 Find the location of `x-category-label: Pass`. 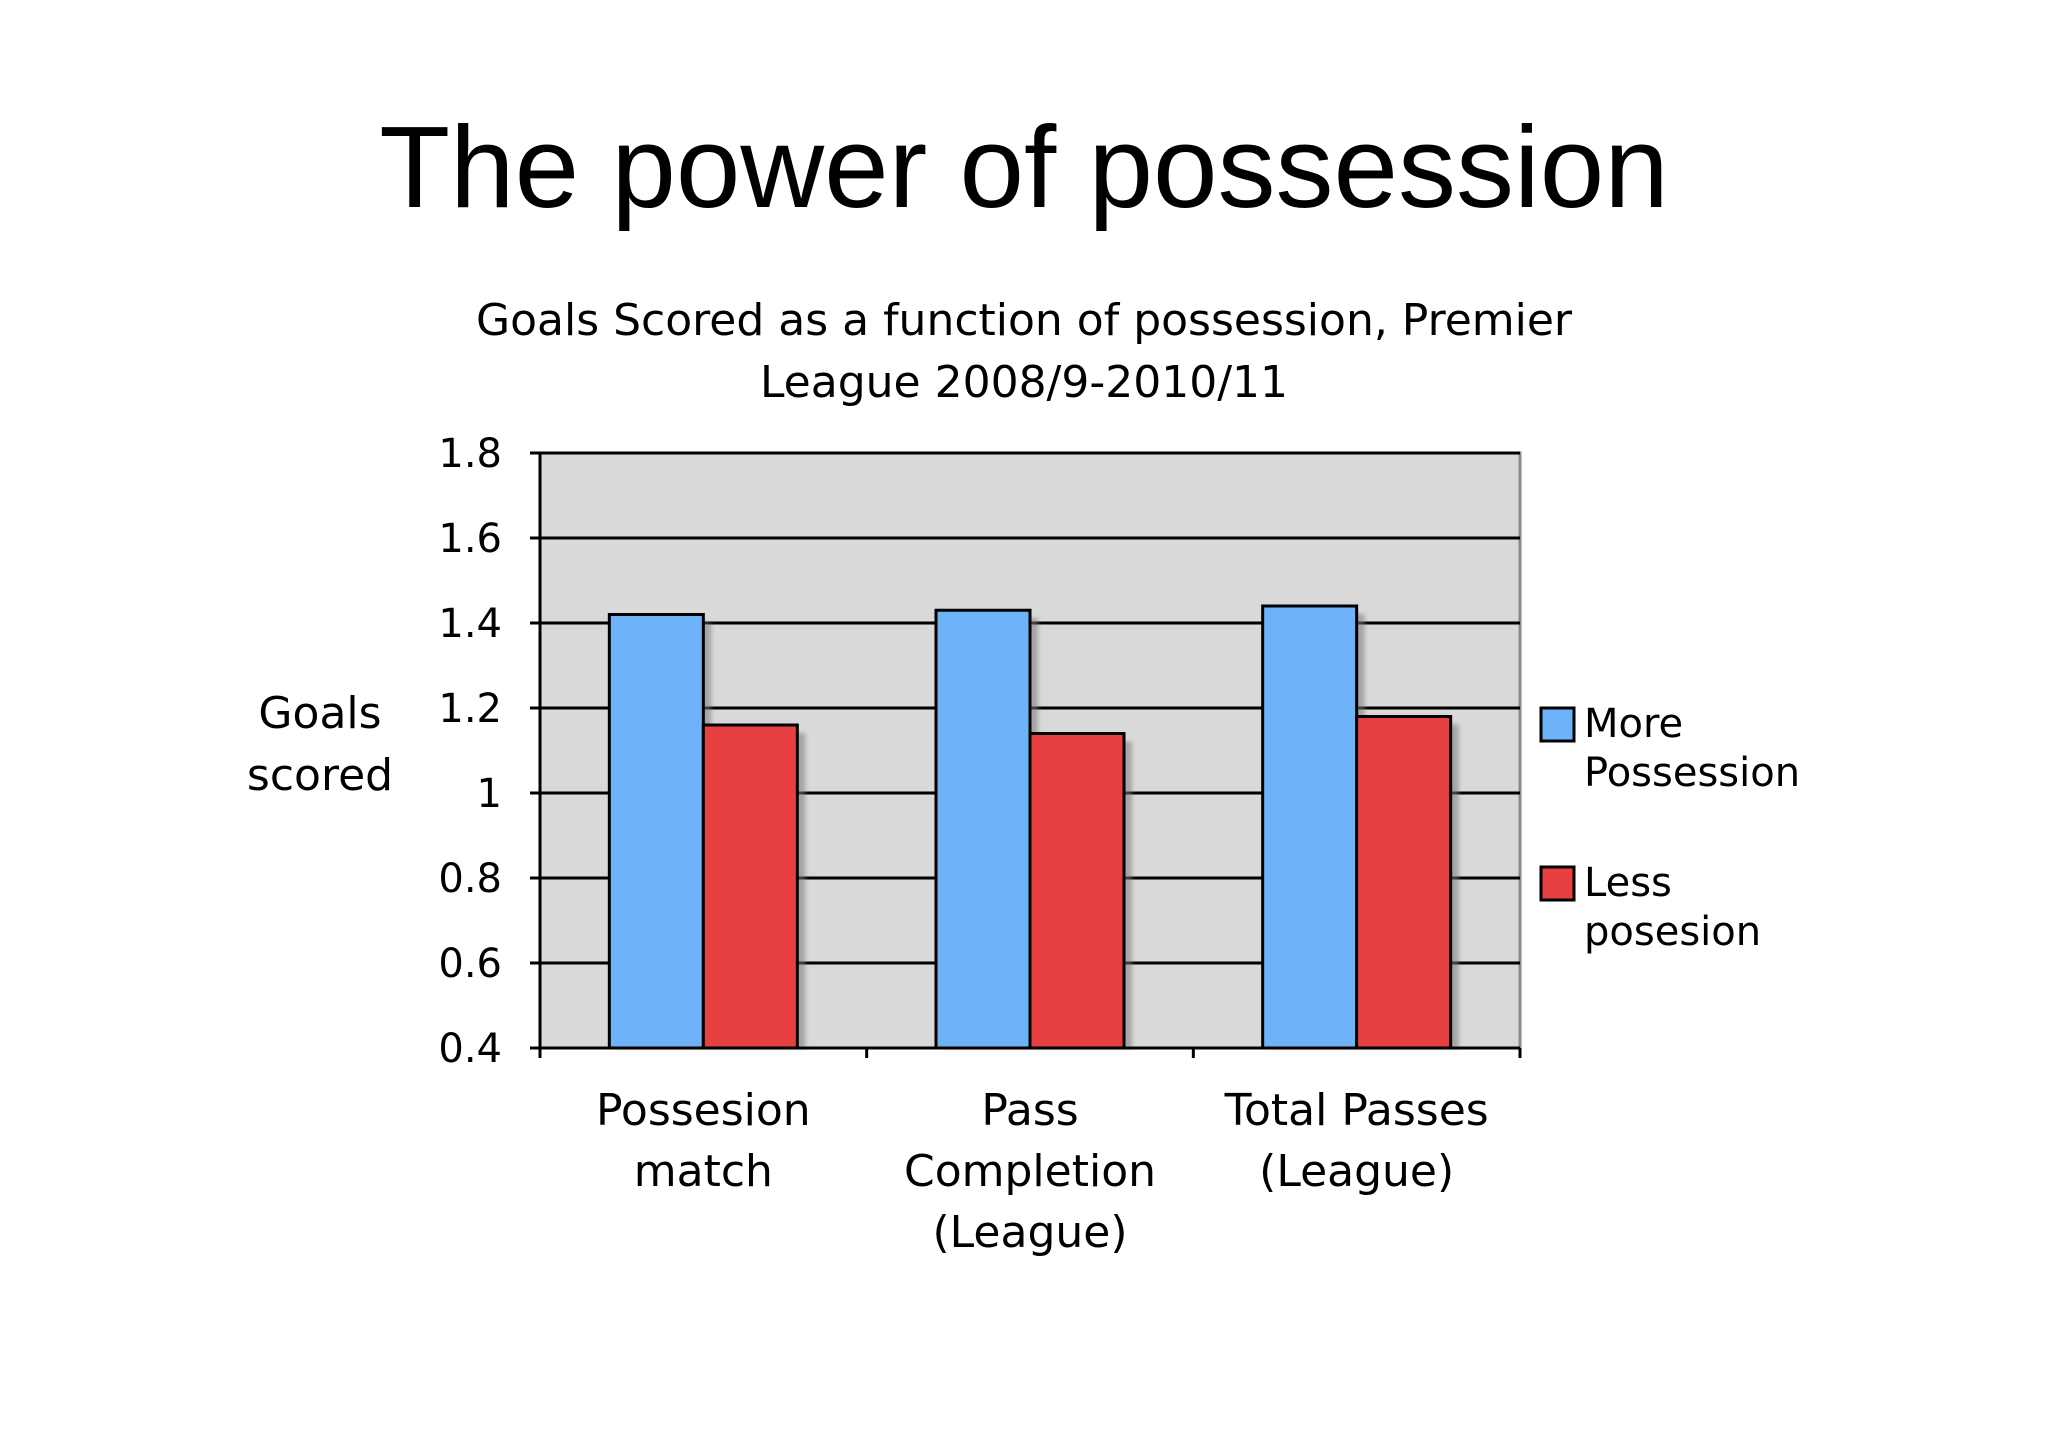

x-category-label: Pass is located at coordinates (1029, 1110).